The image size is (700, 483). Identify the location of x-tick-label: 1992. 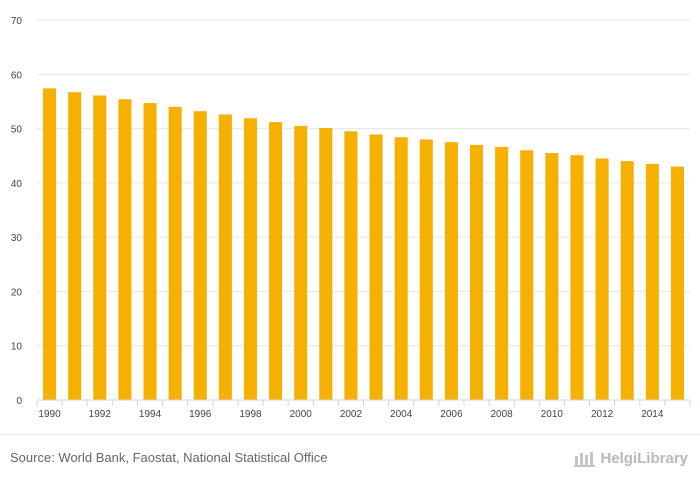
(100, 414).